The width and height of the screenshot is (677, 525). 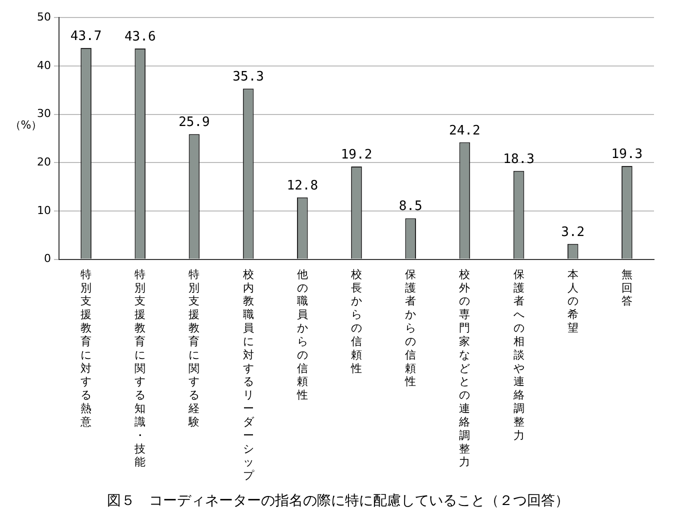 What do you see at coordinates (338, 501) in the screenshot?
I see `caption: 図５ コーディネーターの指名の際に特に配慮していること（２つ回答）` at bounding box center [338, 501].